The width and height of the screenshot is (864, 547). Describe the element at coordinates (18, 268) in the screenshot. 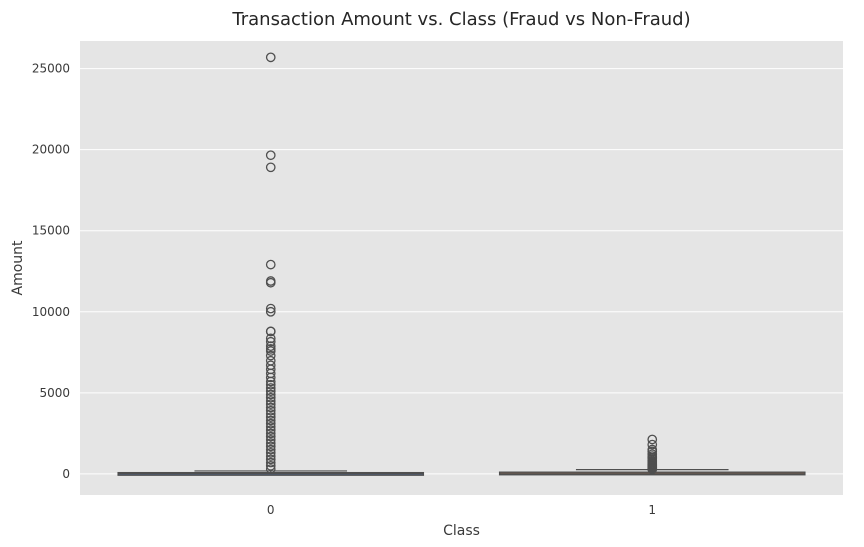

I see `y-axis-label: Amount` at that location.